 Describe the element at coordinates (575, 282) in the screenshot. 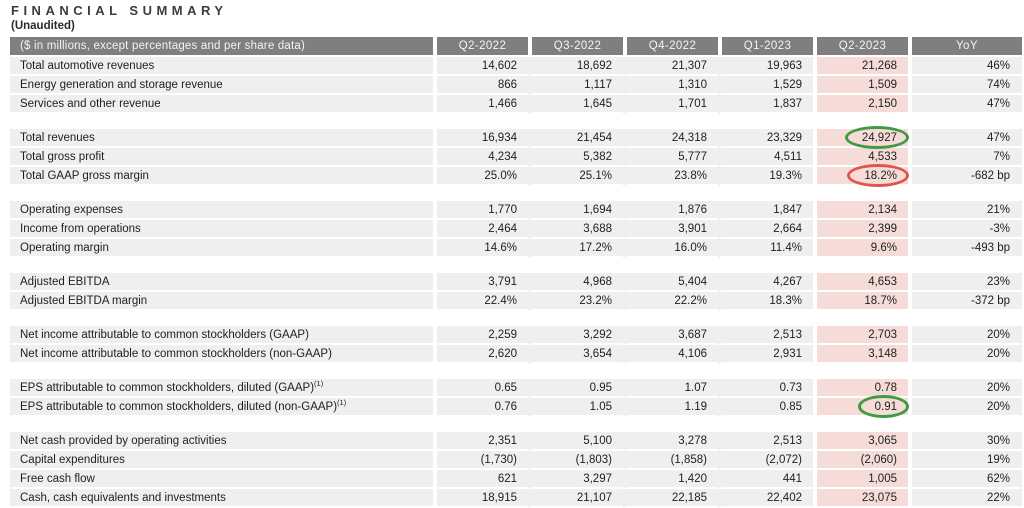

I see `value-cell: 4,968` at that location.